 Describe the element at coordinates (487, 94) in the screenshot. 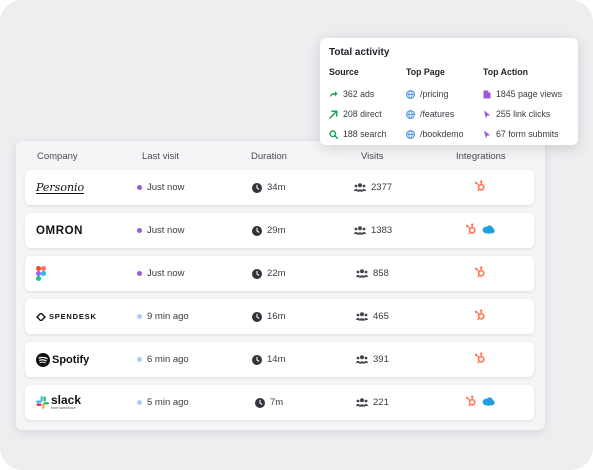

I see `document-icon` at that location.